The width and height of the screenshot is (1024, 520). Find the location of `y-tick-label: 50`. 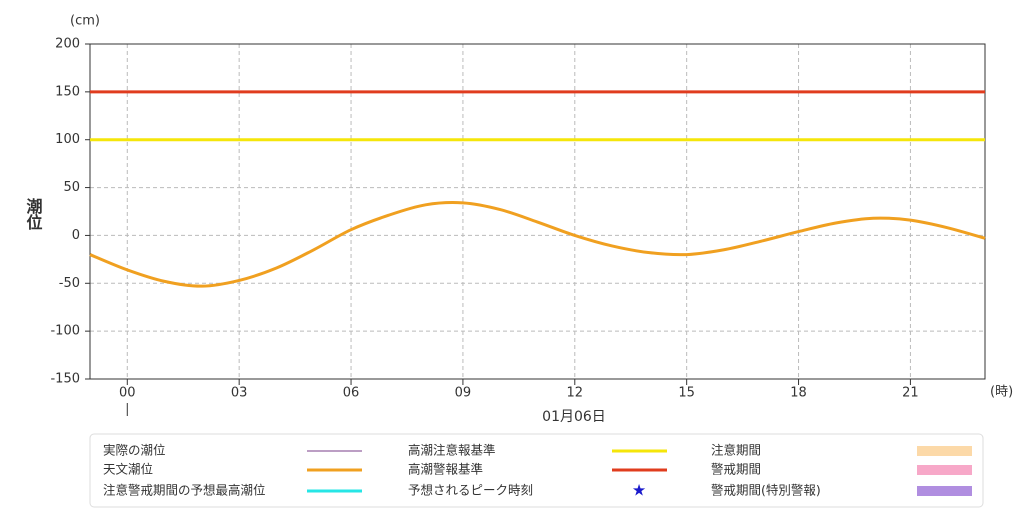

y-tick-label: 50 is located at coordinates (71, 187).